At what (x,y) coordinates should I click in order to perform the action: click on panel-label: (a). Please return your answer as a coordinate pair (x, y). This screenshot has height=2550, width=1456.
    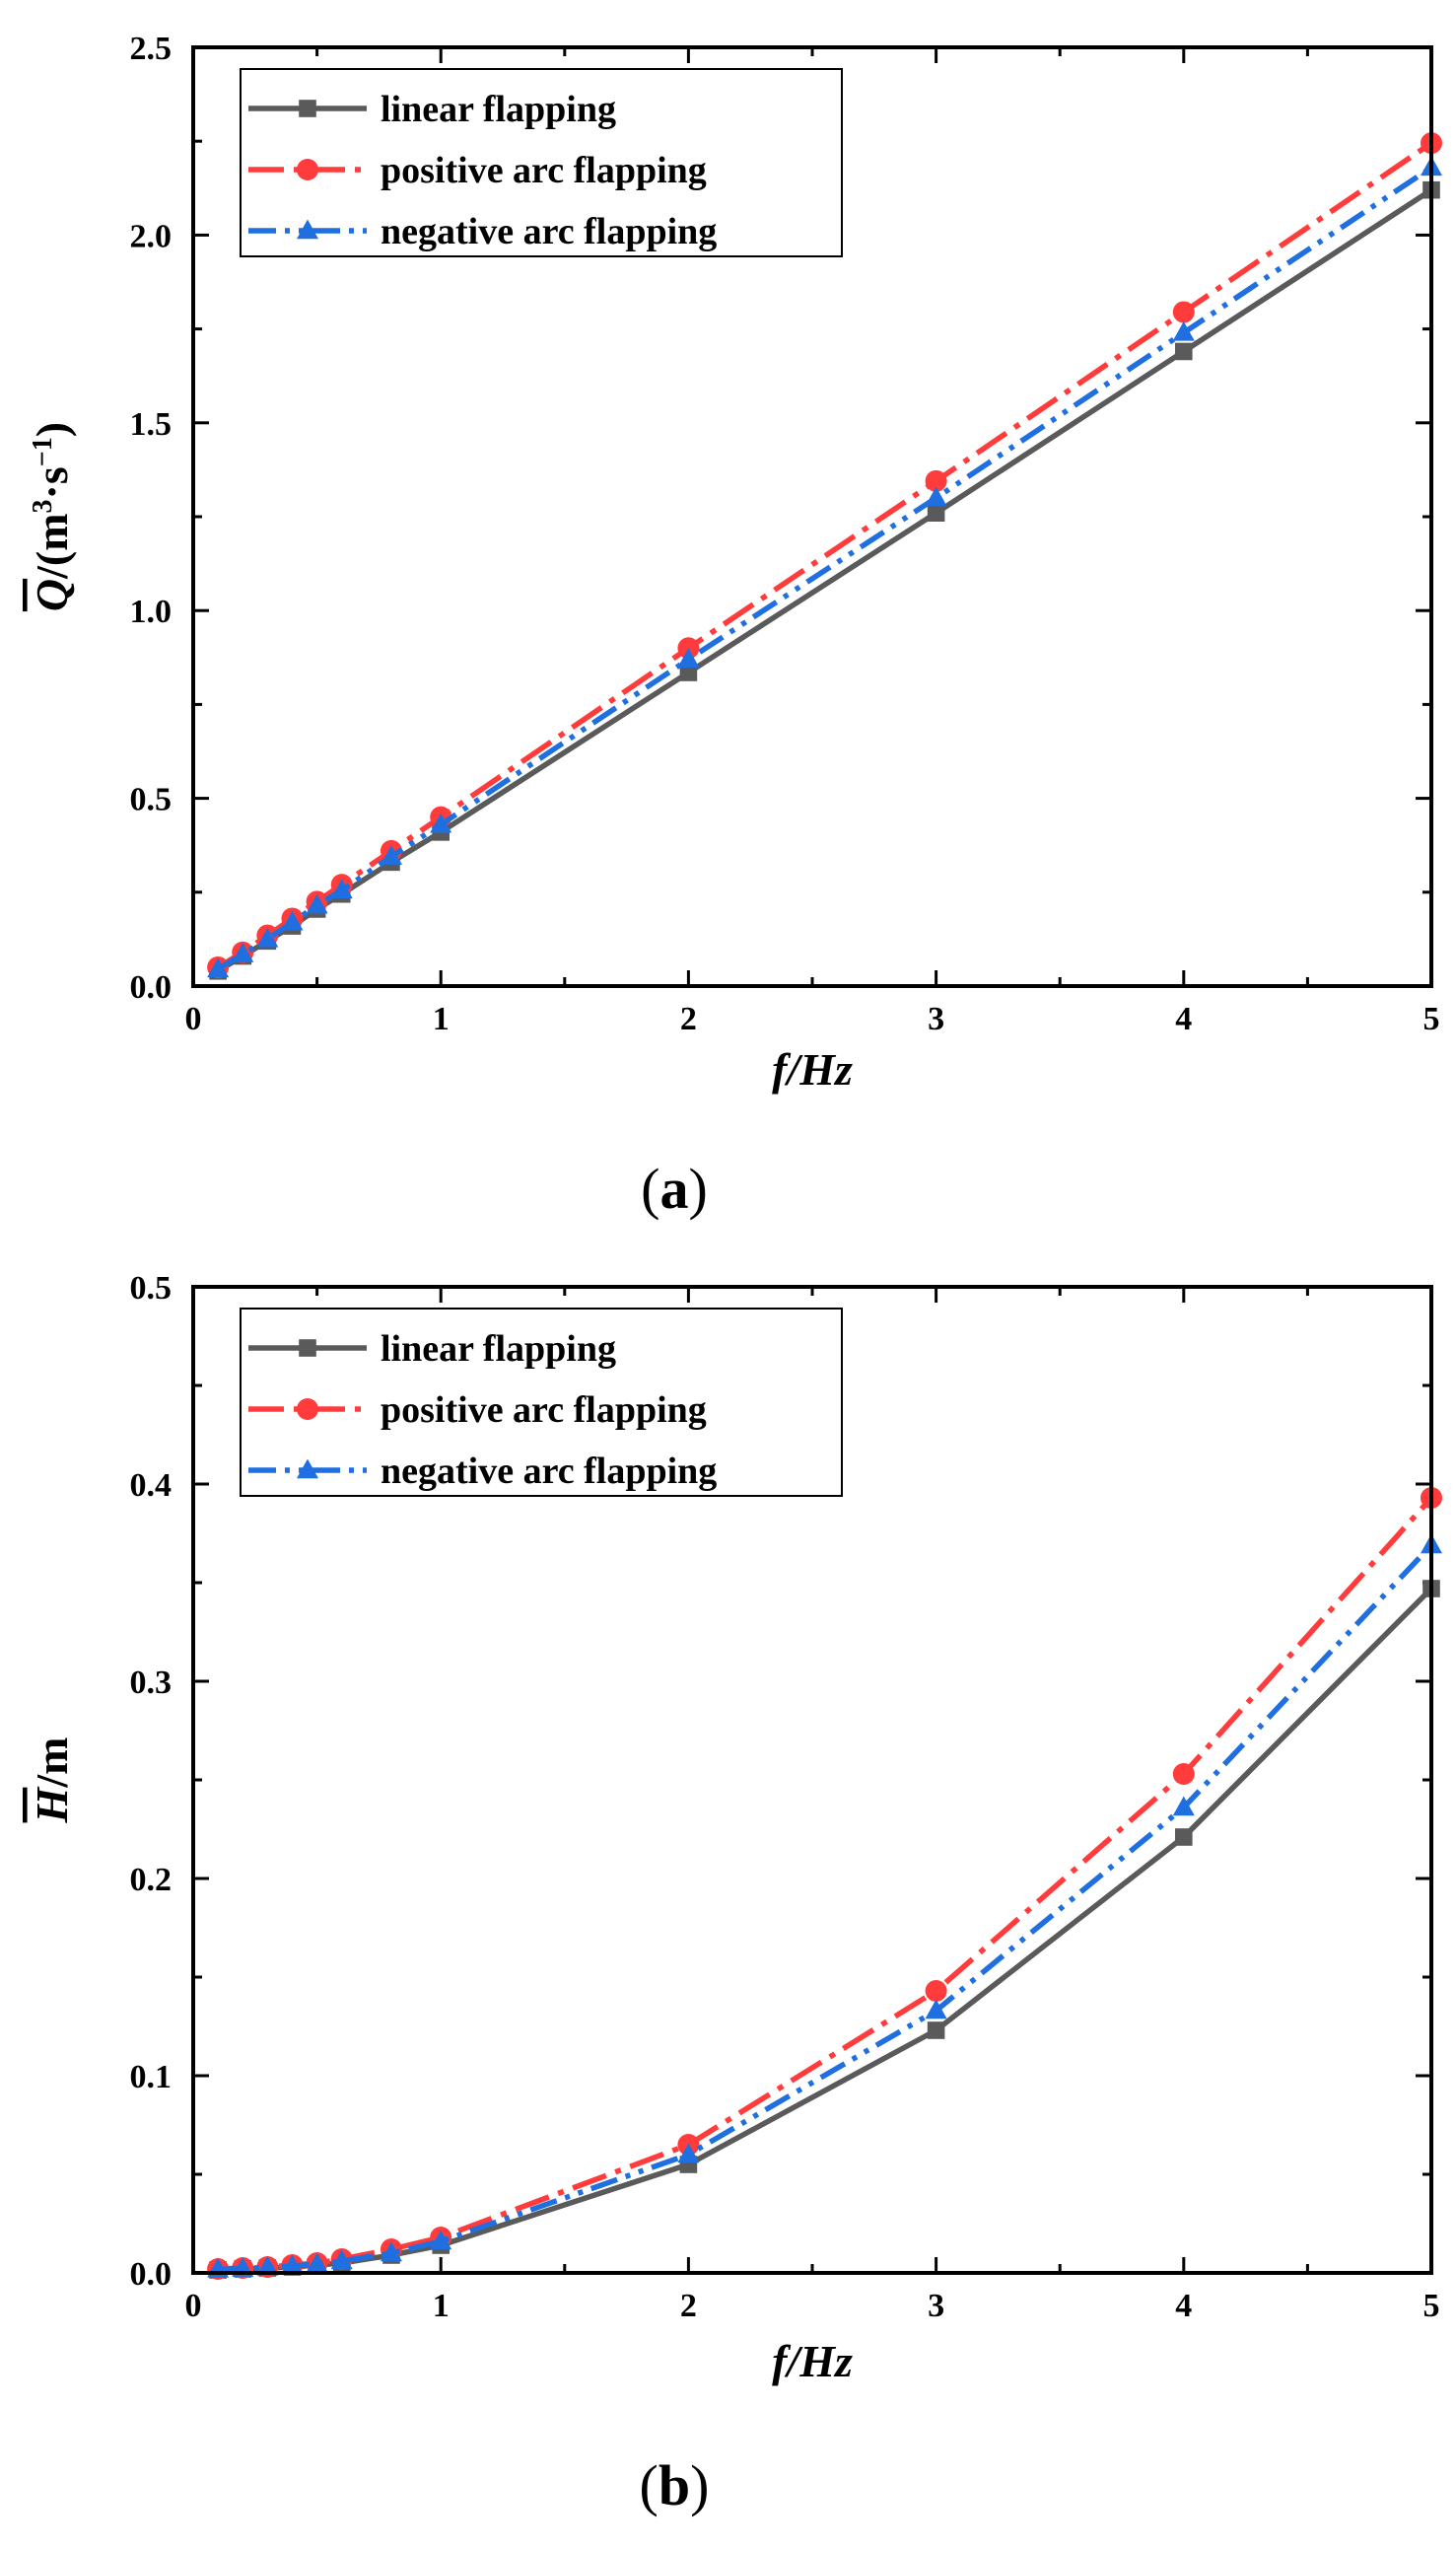
    Looking at the image, I should click on (674, 1189).